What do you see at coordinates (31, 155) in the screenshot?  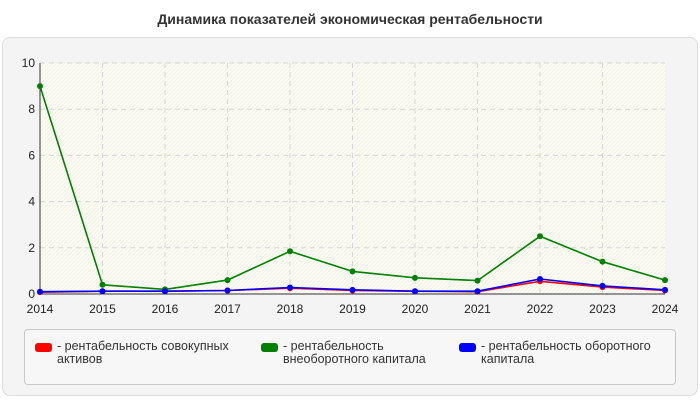 I see `y-tick-label: 6` at bounding box center [31, 155].